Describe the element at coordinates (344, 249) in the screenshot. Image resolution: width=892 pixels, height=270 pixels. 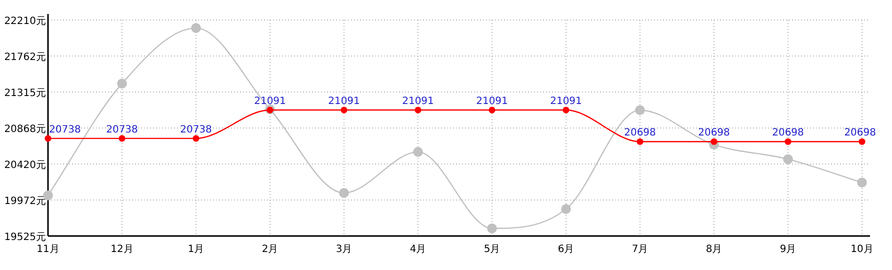
I see `x-tick-label: 3月` at that location.